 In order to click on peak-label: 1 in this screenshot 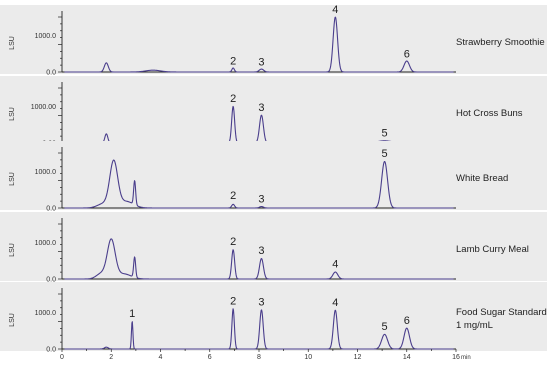, I will do `click(132, 314)`.